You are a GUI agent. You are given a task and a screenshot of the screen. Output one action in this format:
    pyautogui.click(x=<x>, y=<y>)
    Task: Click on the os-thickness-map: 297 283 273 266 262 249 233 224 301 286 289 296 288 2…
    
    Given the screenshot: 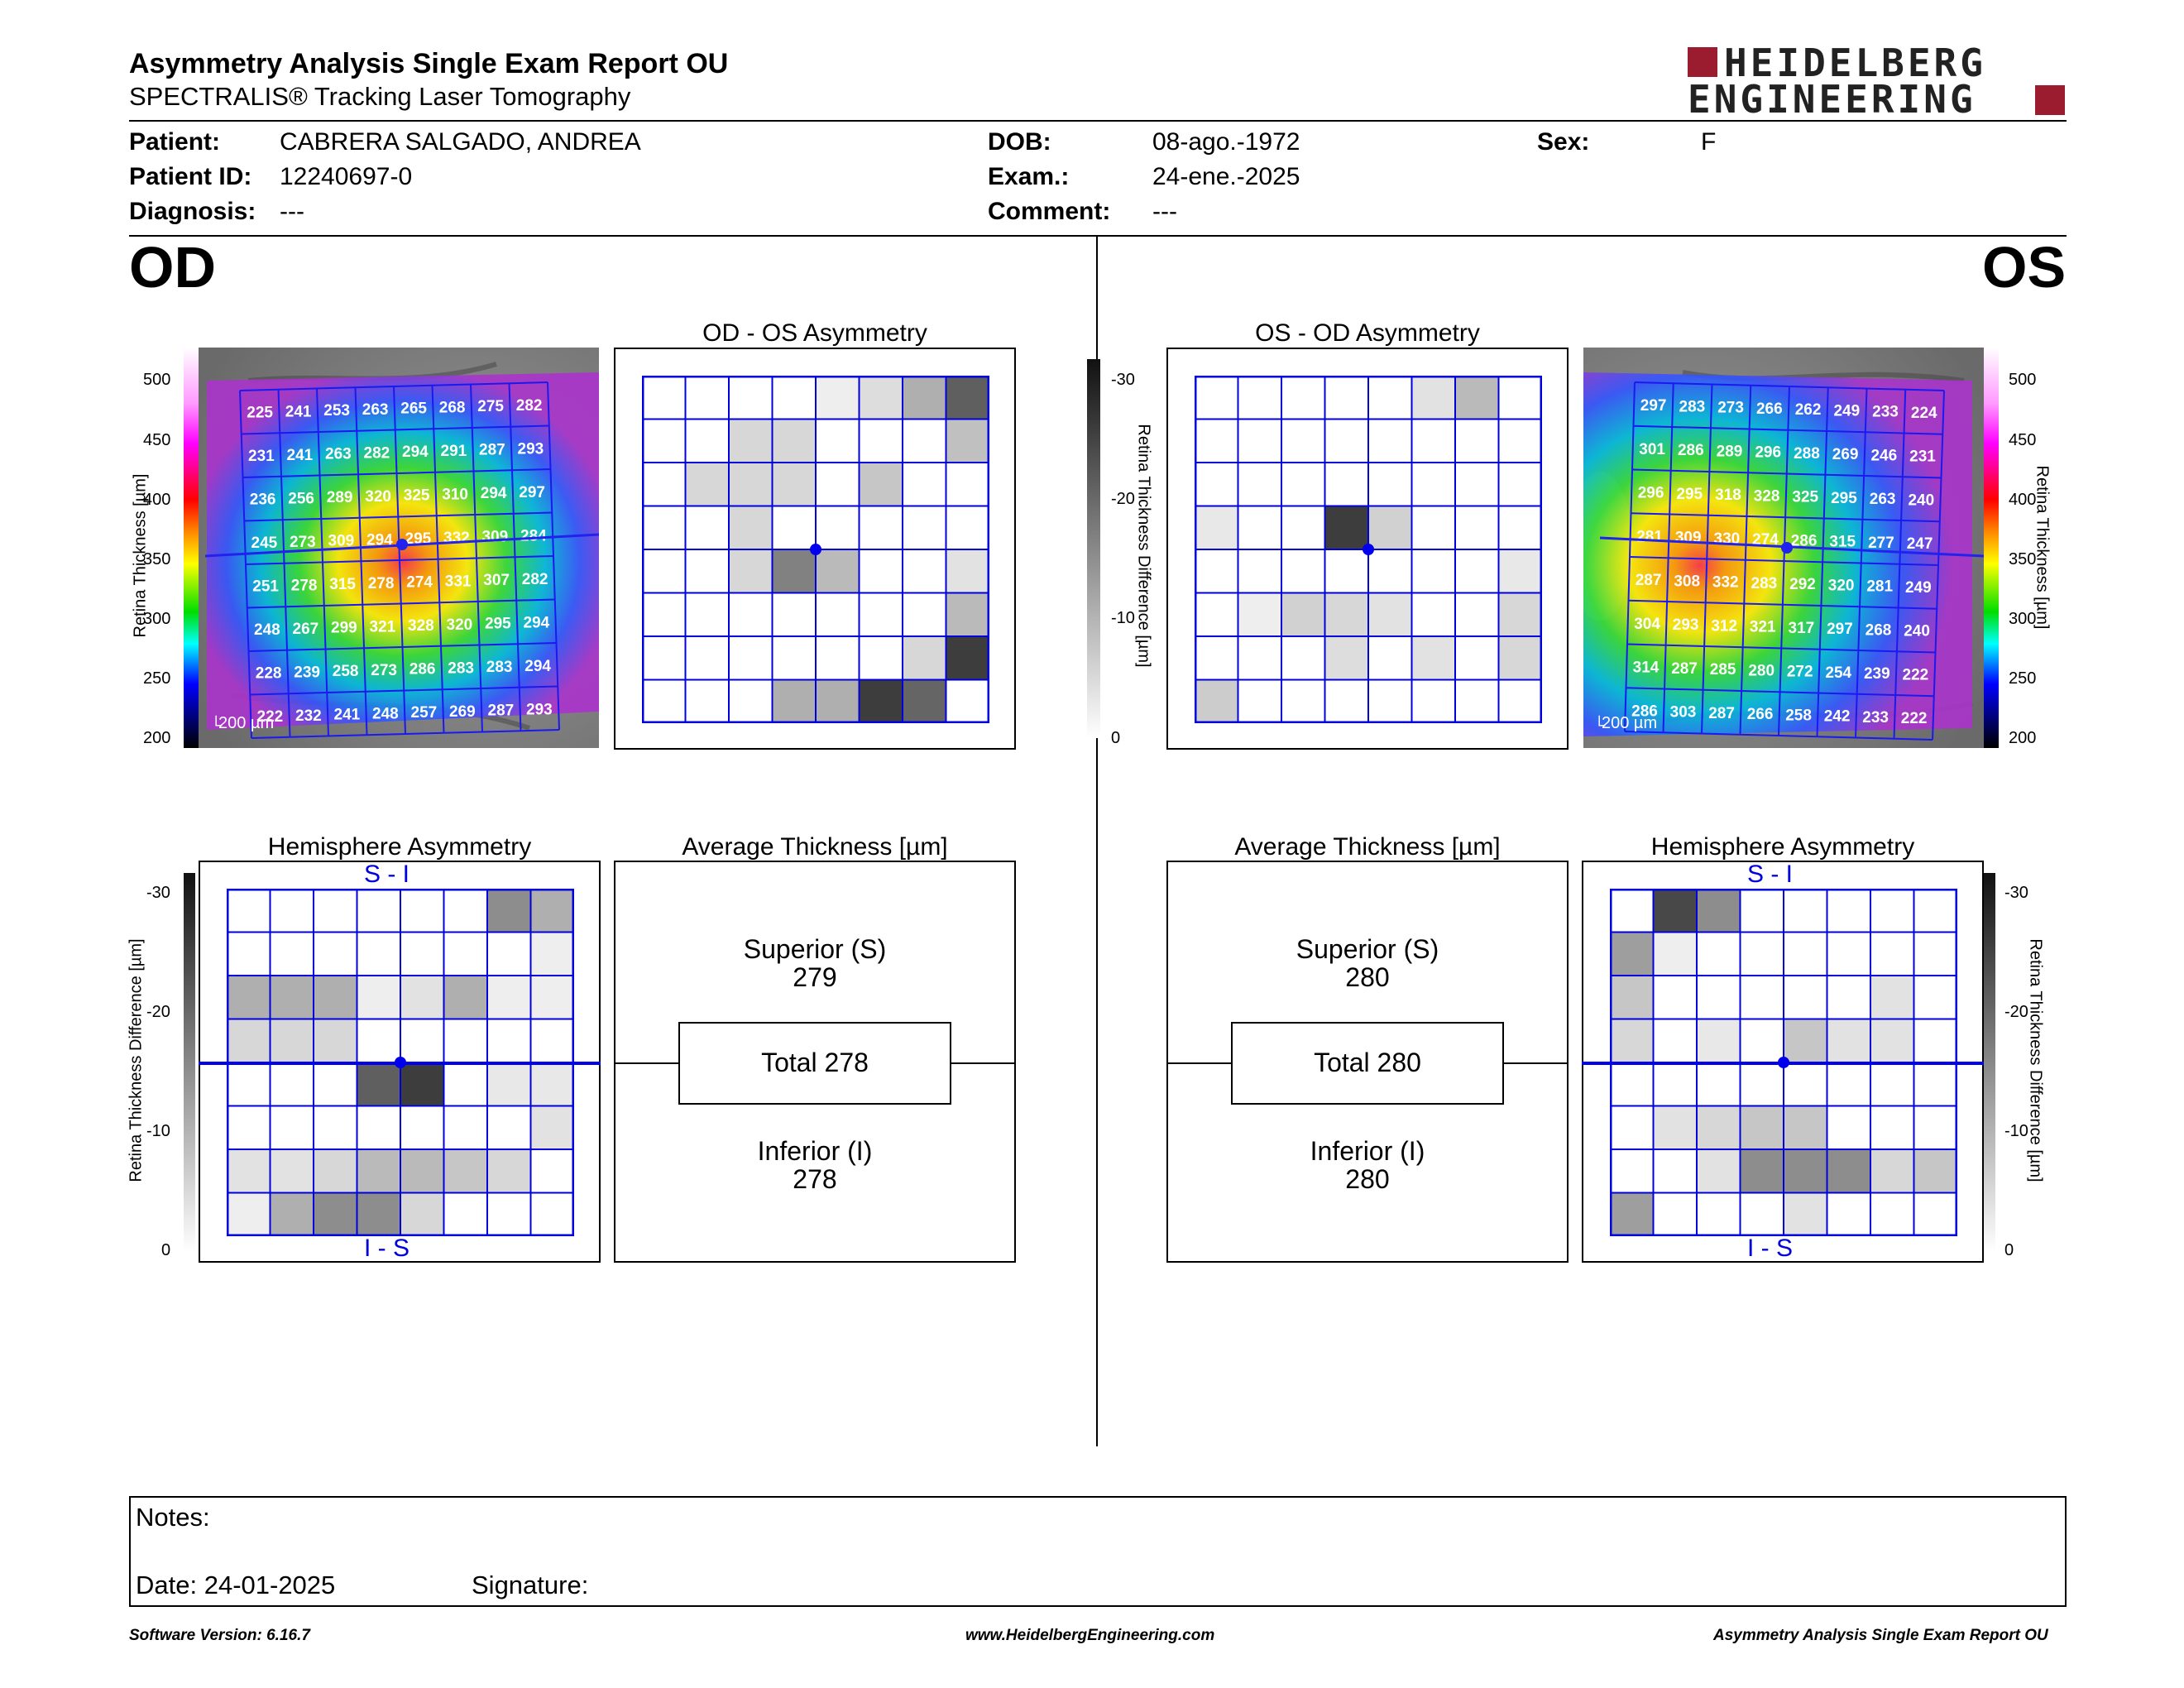 What is the action you would take?
    pyautogui.click(x=1783, y=548)
    